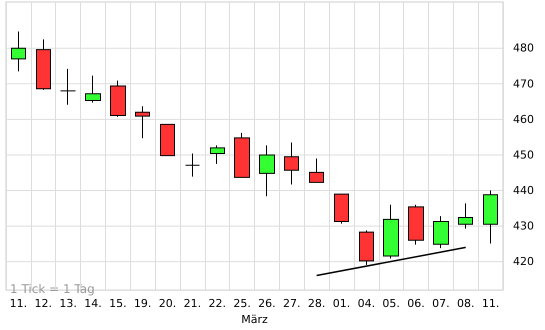  I want to click on x-tick-label: 21., so click(193, 303).